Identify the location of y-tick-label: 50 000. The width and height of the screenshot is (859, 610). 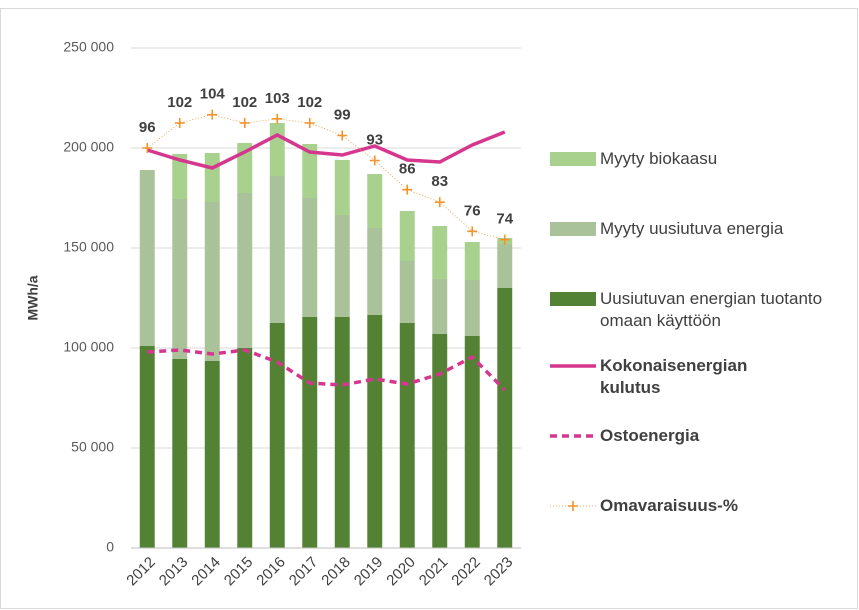
(92, 447).